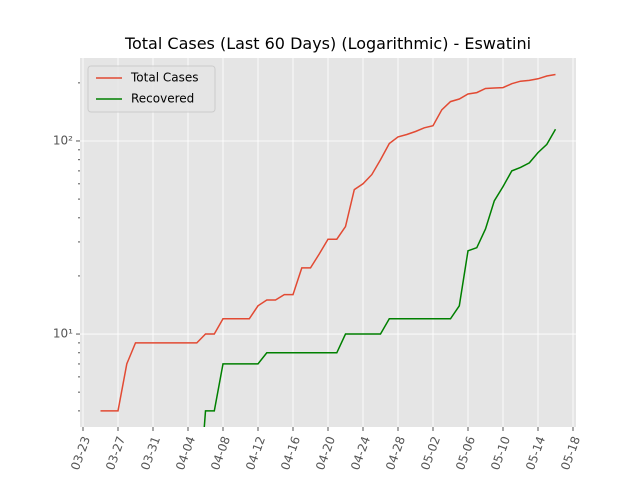 Image resolution: width=640 pixels, height=480 pixels. Describe the element at coordinates (395, 453) in the screenshot. I see `x-tick-label: 04-28` at that location.